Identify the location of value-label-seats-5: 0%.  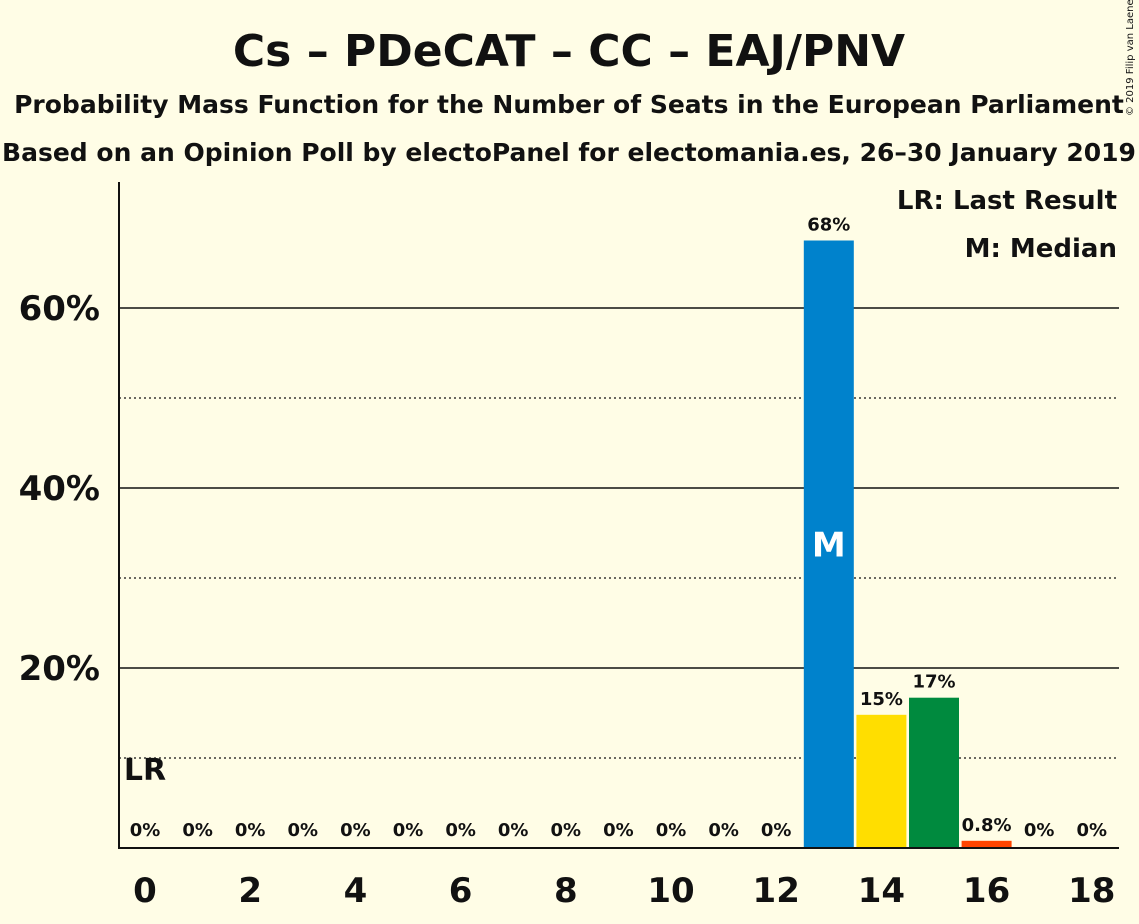
(408, 830).